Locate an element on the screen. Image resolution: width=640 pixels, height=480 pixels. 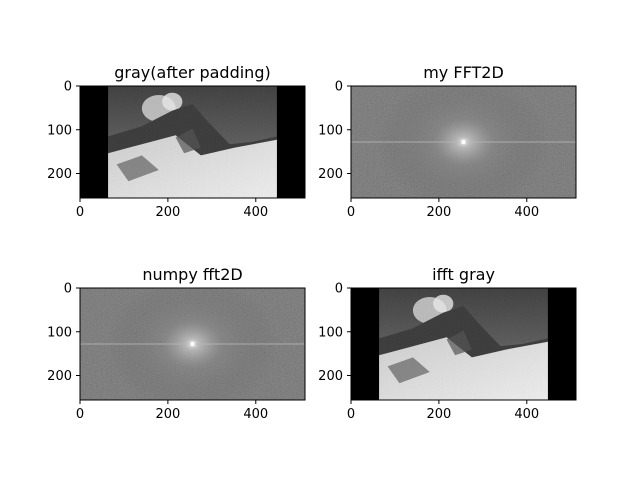
subplot-1: gray(after padding) 0 200 400 0 100 200 is located at coordinates (176, 141).